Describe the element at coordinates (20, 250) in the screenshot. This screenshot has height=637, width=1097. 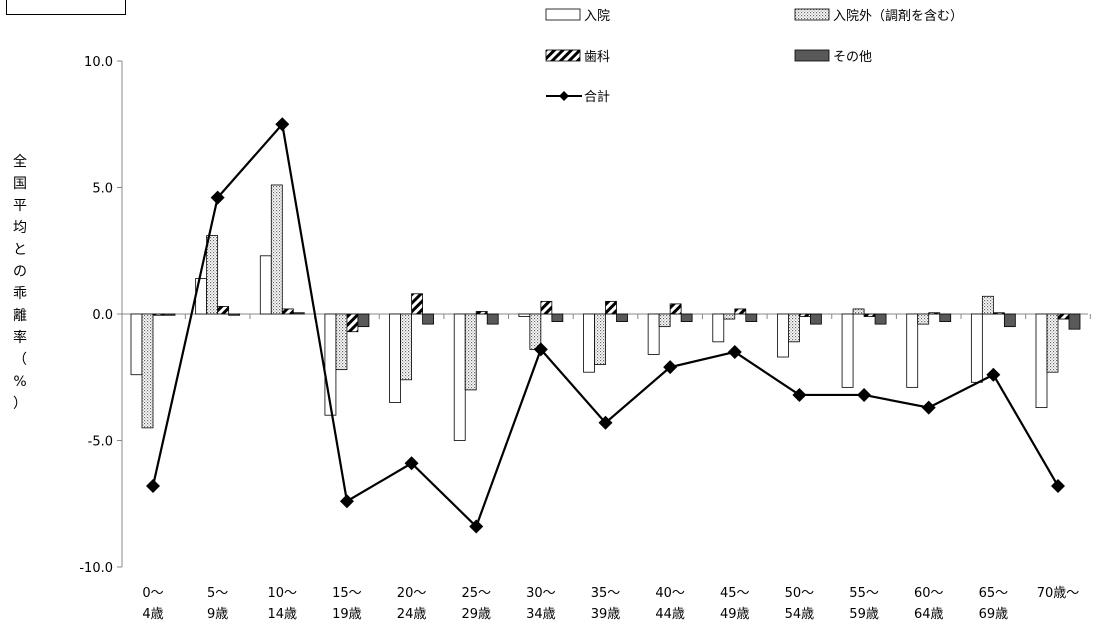
I see `y-axis-title-char: と` at that location.